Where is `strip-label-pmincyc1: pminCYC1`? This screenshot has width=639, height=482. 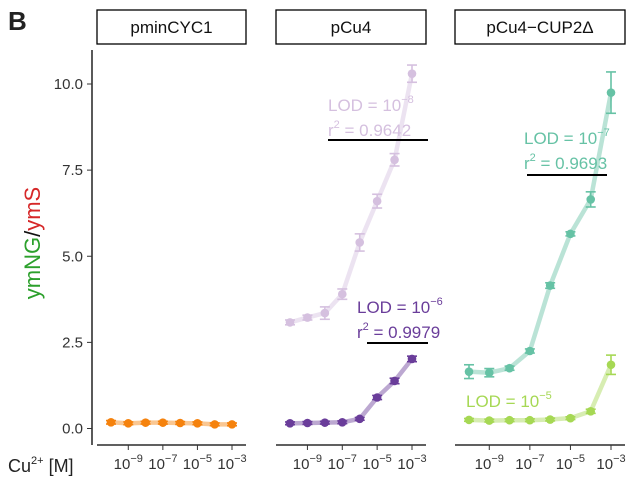 strip-label-pmincyc1: pminCYC1 is located at coordinates (171, 27).